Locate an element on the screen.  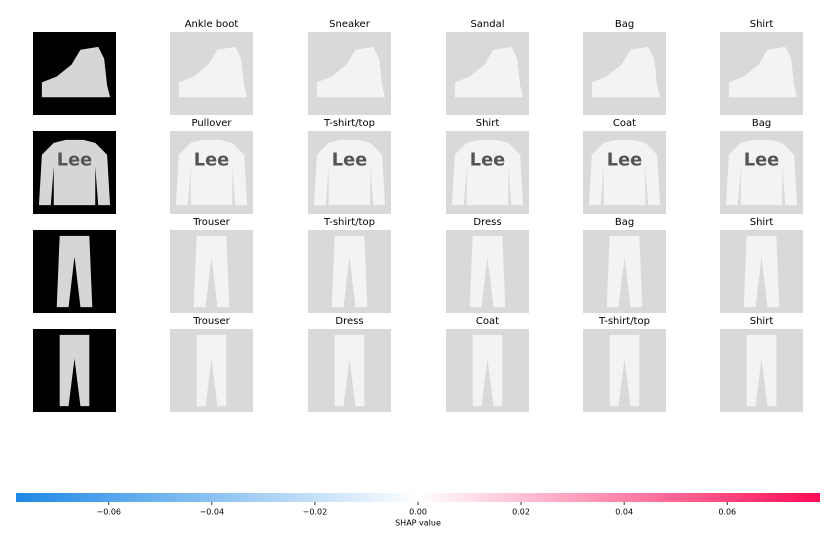
colorbar-label: SHAP value is located at coordinates (418, 523).